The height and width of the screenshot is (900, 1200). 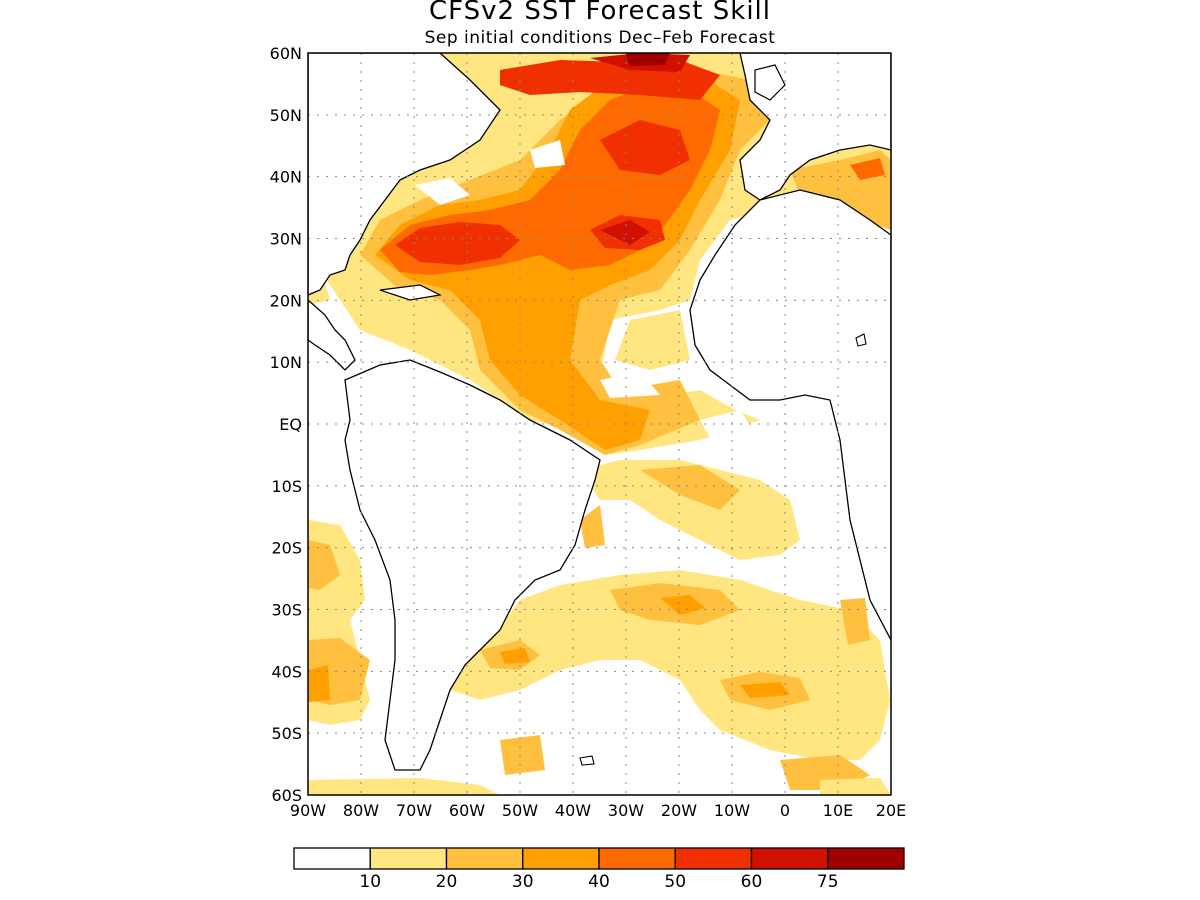 What do you see at coordinates (573, 810) in the screenshot?
I see `longitude-tick-label: 40W` at bounding box center [573, 810].